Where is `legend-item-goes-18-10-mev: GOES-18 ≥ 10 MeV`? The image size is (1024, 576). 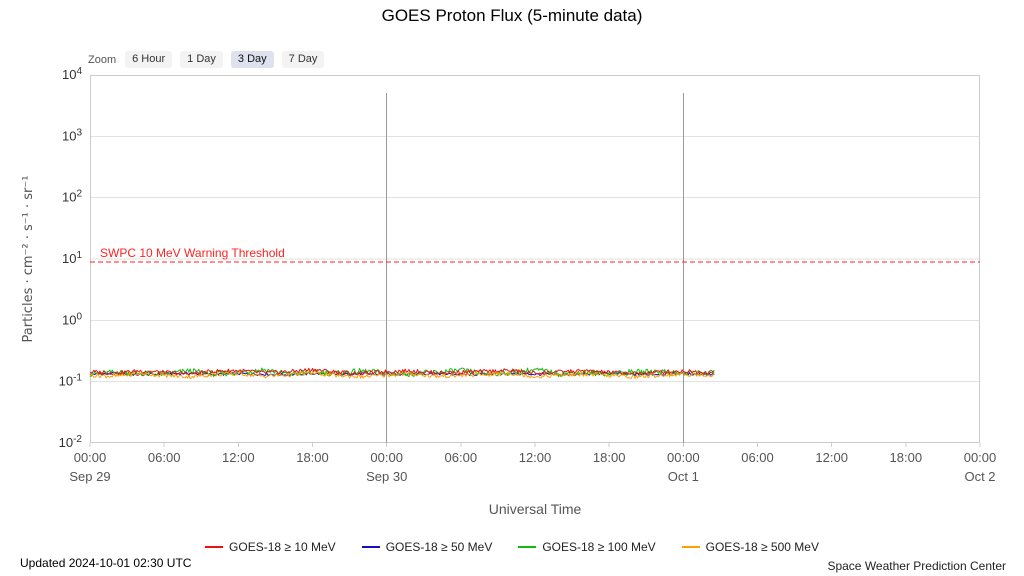 legend-item-goes-18-10-mev: GOES-18 ≥ 10 MeV is located at coordinates (270, 547).